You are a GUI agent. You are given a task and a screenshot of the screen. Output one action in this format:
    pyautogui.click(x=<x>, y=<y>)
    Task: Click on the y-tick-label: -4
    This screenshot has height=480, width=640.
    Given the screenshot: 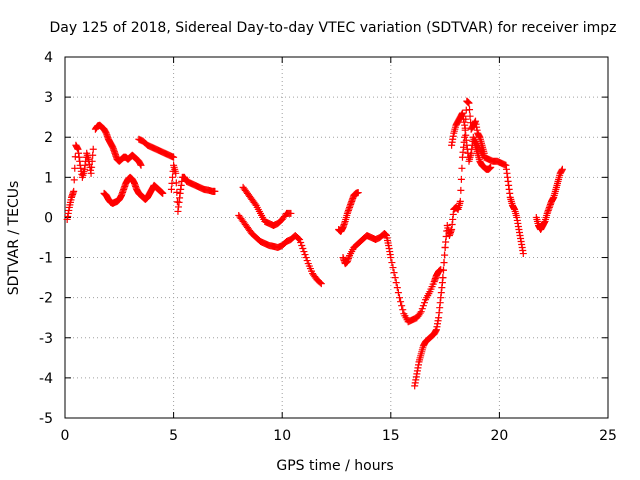 What is the action you would take?
    pyautogui.click(x=46, y=379)
    